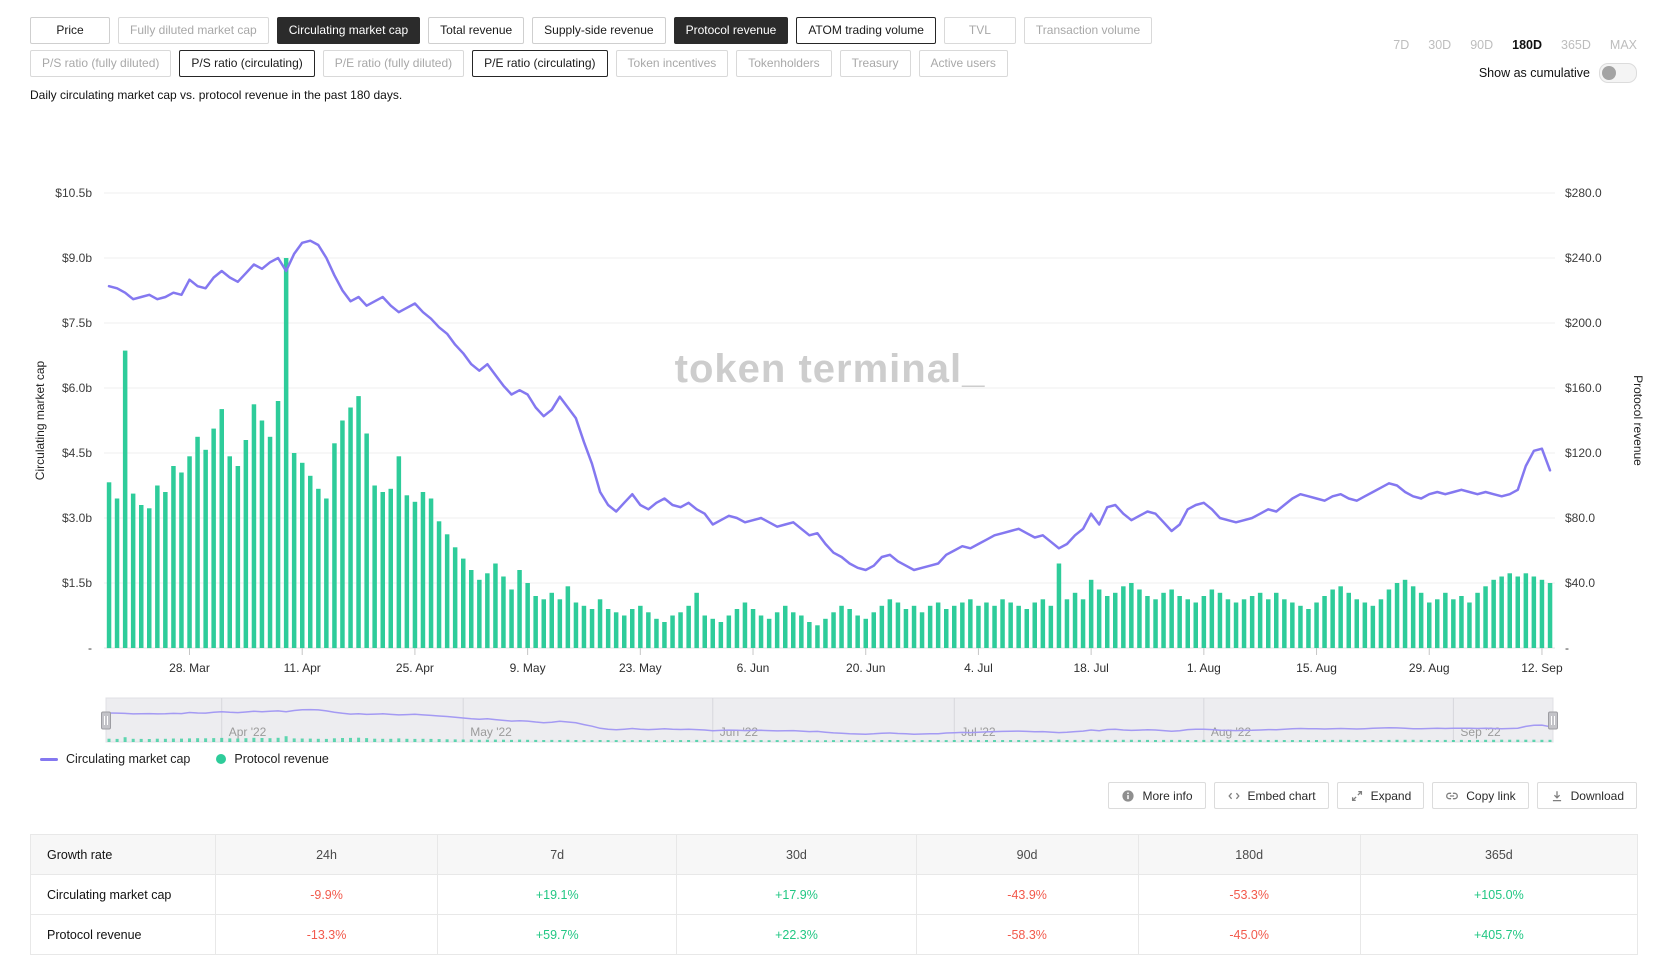 The image size is (1665, 974). Describe the element at coordinates (1623, 45) in the screenshot. I see `range-max: MAX` at that location.